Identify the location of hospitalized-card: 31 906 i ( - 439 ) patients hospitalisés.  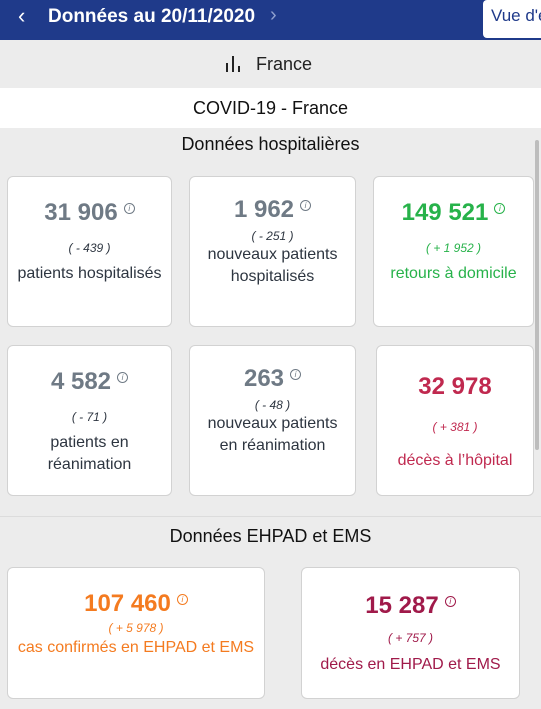
(89, 251).